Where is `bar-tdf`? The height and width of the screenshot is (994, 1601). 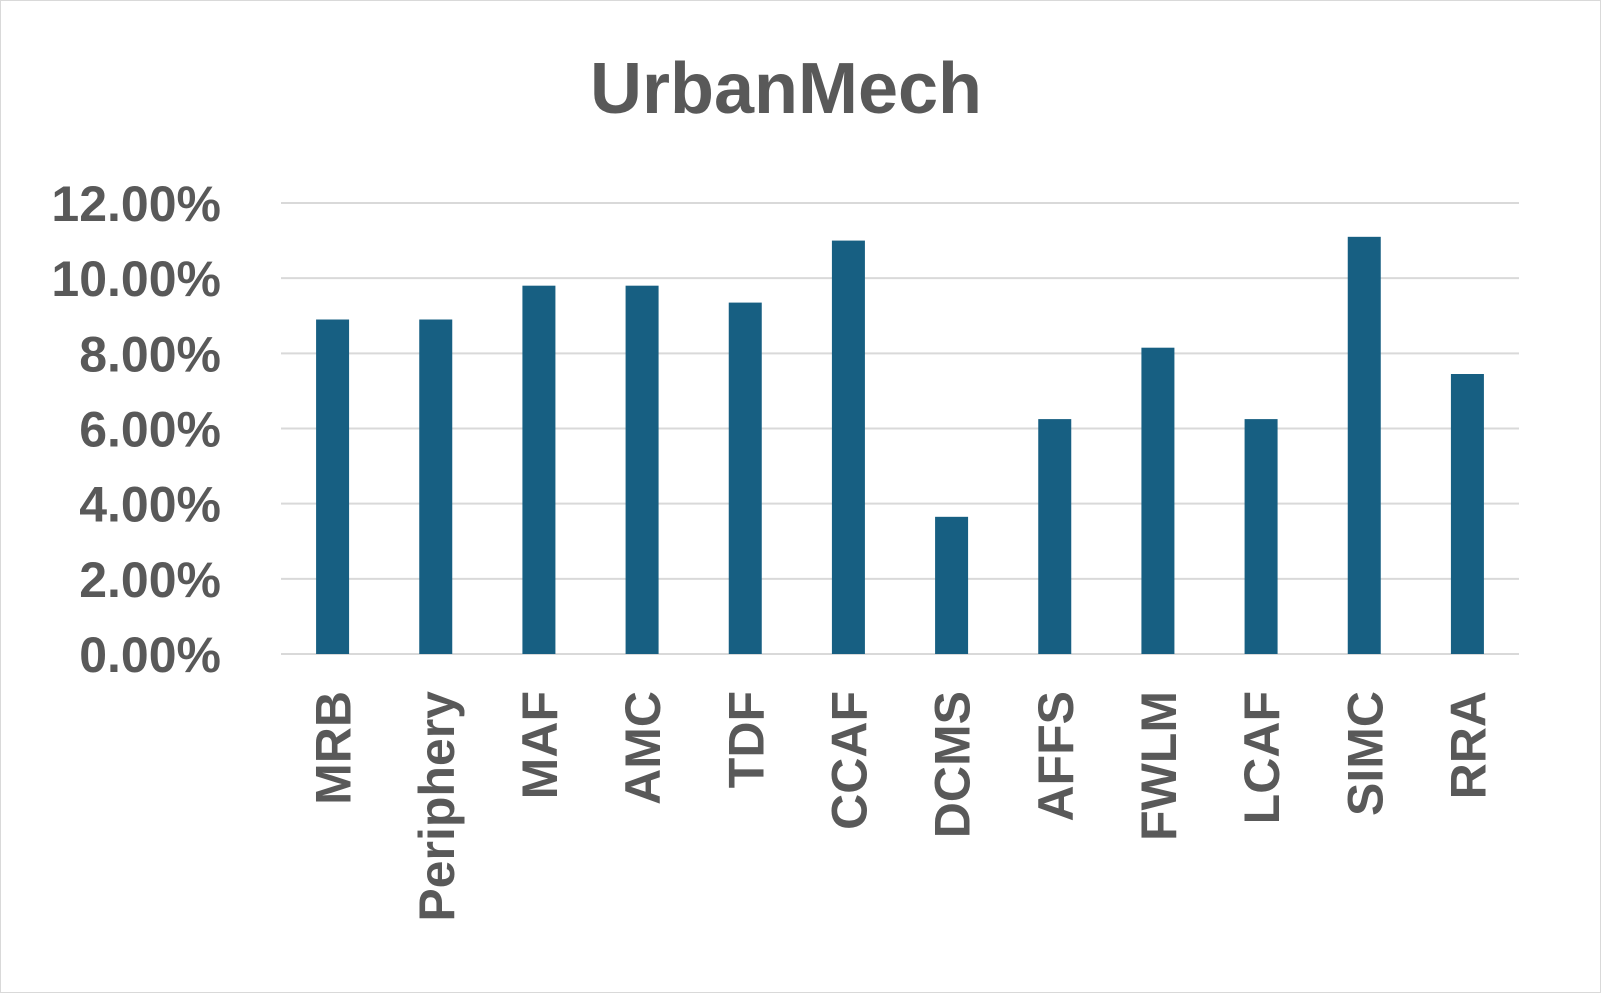
bar-tdf is located at coordinates (745, 478).